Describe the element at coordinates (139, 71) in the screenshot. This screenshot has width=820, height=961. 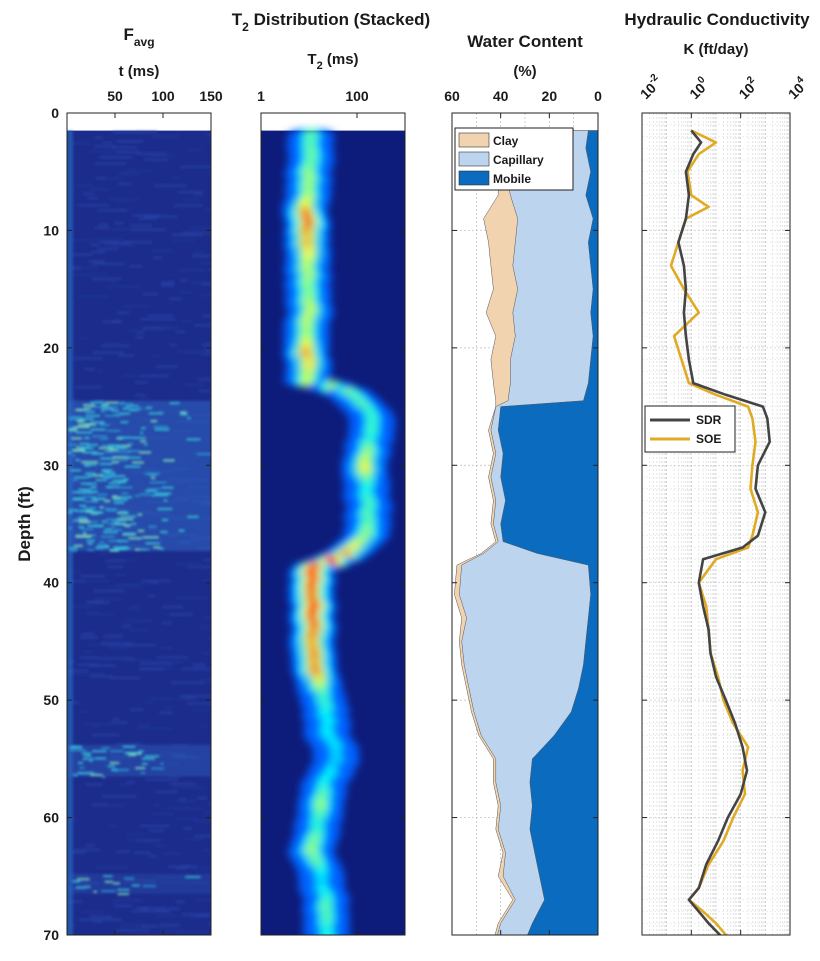
I see `panel1-xlabel: t (ms)` at that location.